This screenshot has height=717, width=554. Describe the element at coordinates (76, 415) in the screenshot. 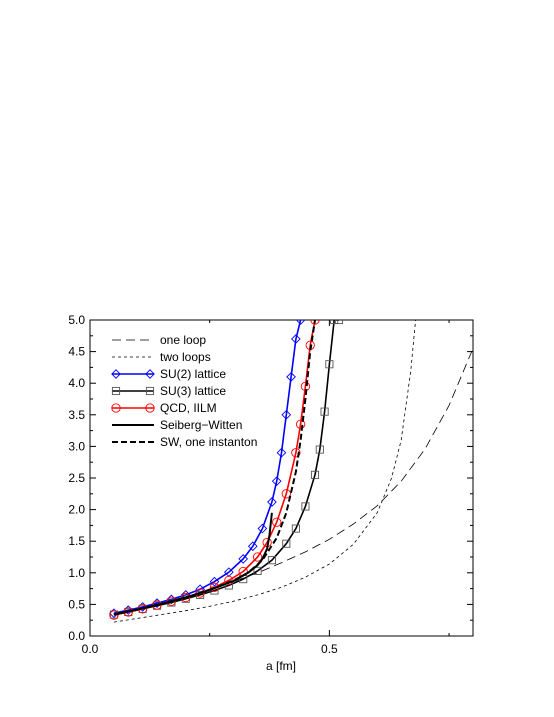

I see `y-tick-label: 3.5` at that location.